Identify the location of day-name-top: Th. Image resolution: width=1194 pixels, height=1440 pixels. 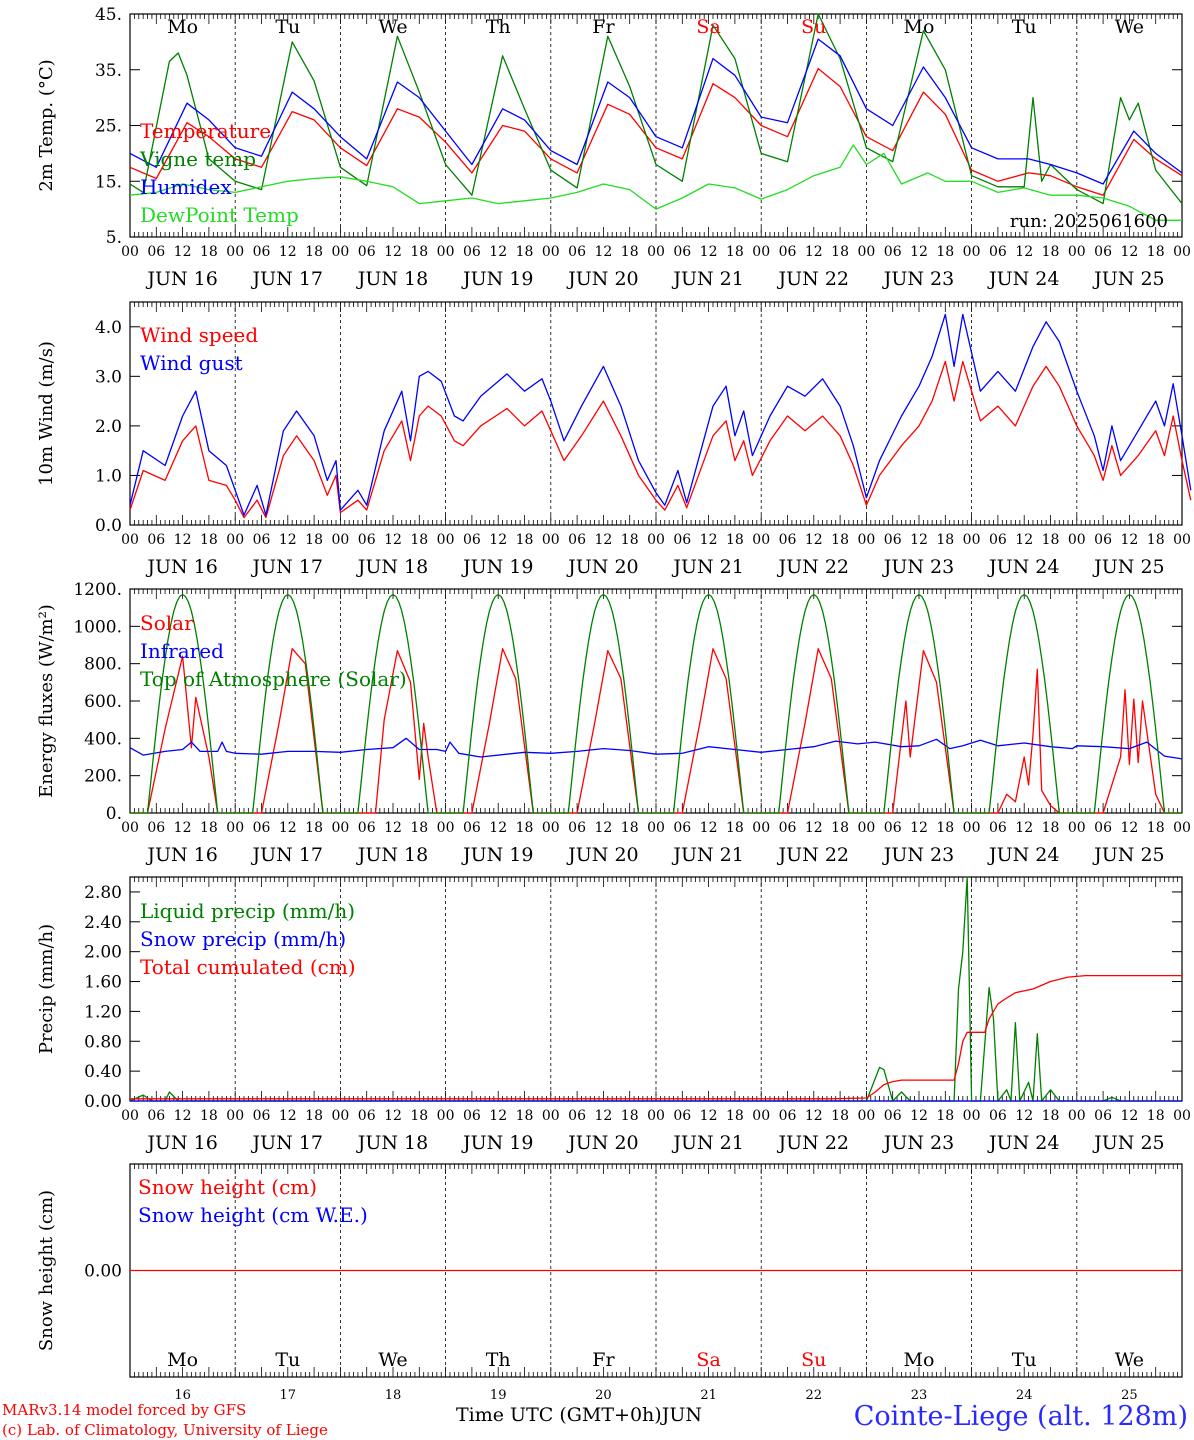
(498, 27).